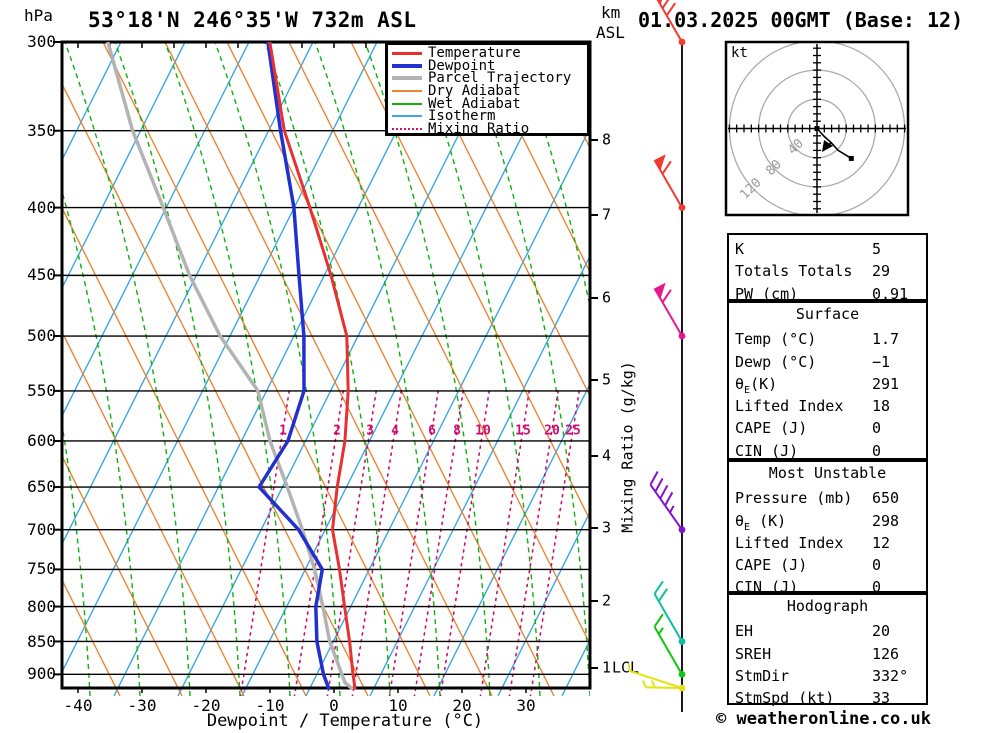  What do you see at coordinates (771, 565) in the screenshot?
I see `stats-row-label: CAPE (J)` at bounding box center [771, 565].